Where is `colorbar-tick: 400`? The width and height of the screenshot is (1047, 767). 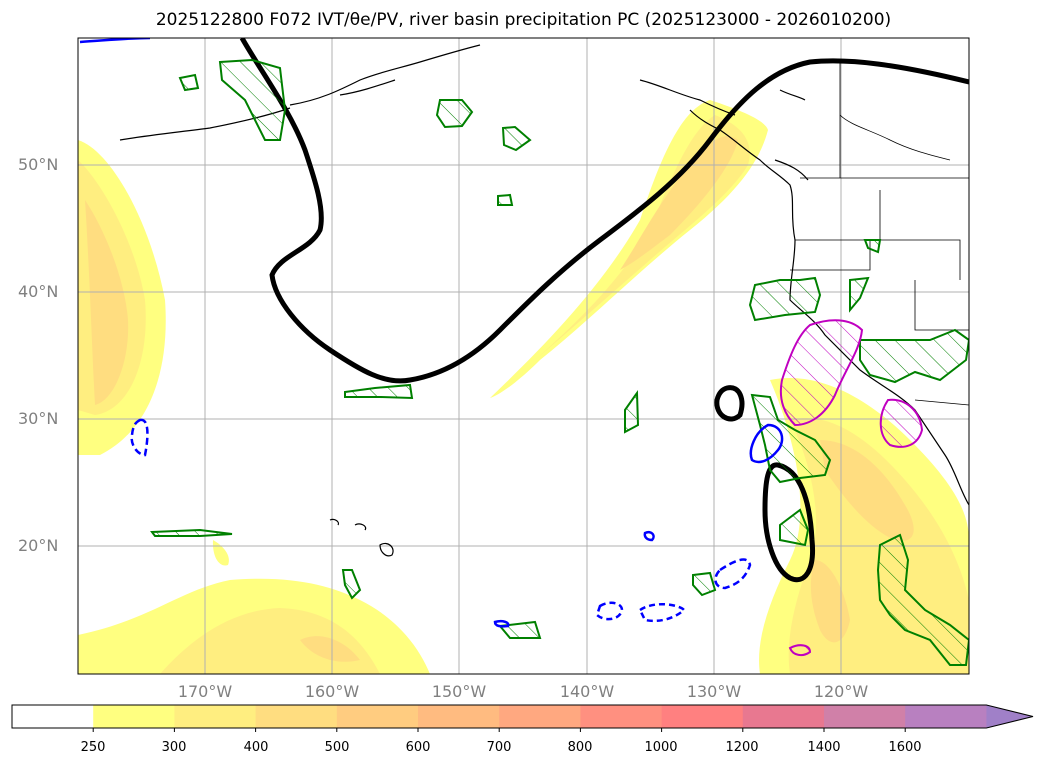
colorbar-tick: 400 is located at coordinates (256, 747).